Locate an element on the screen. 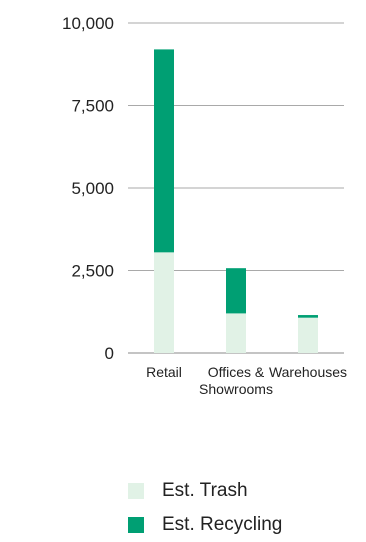 This screenshot has width=366, height=542. legend-item-recycling: Est. Recycling is located at coordinates (205, 525).